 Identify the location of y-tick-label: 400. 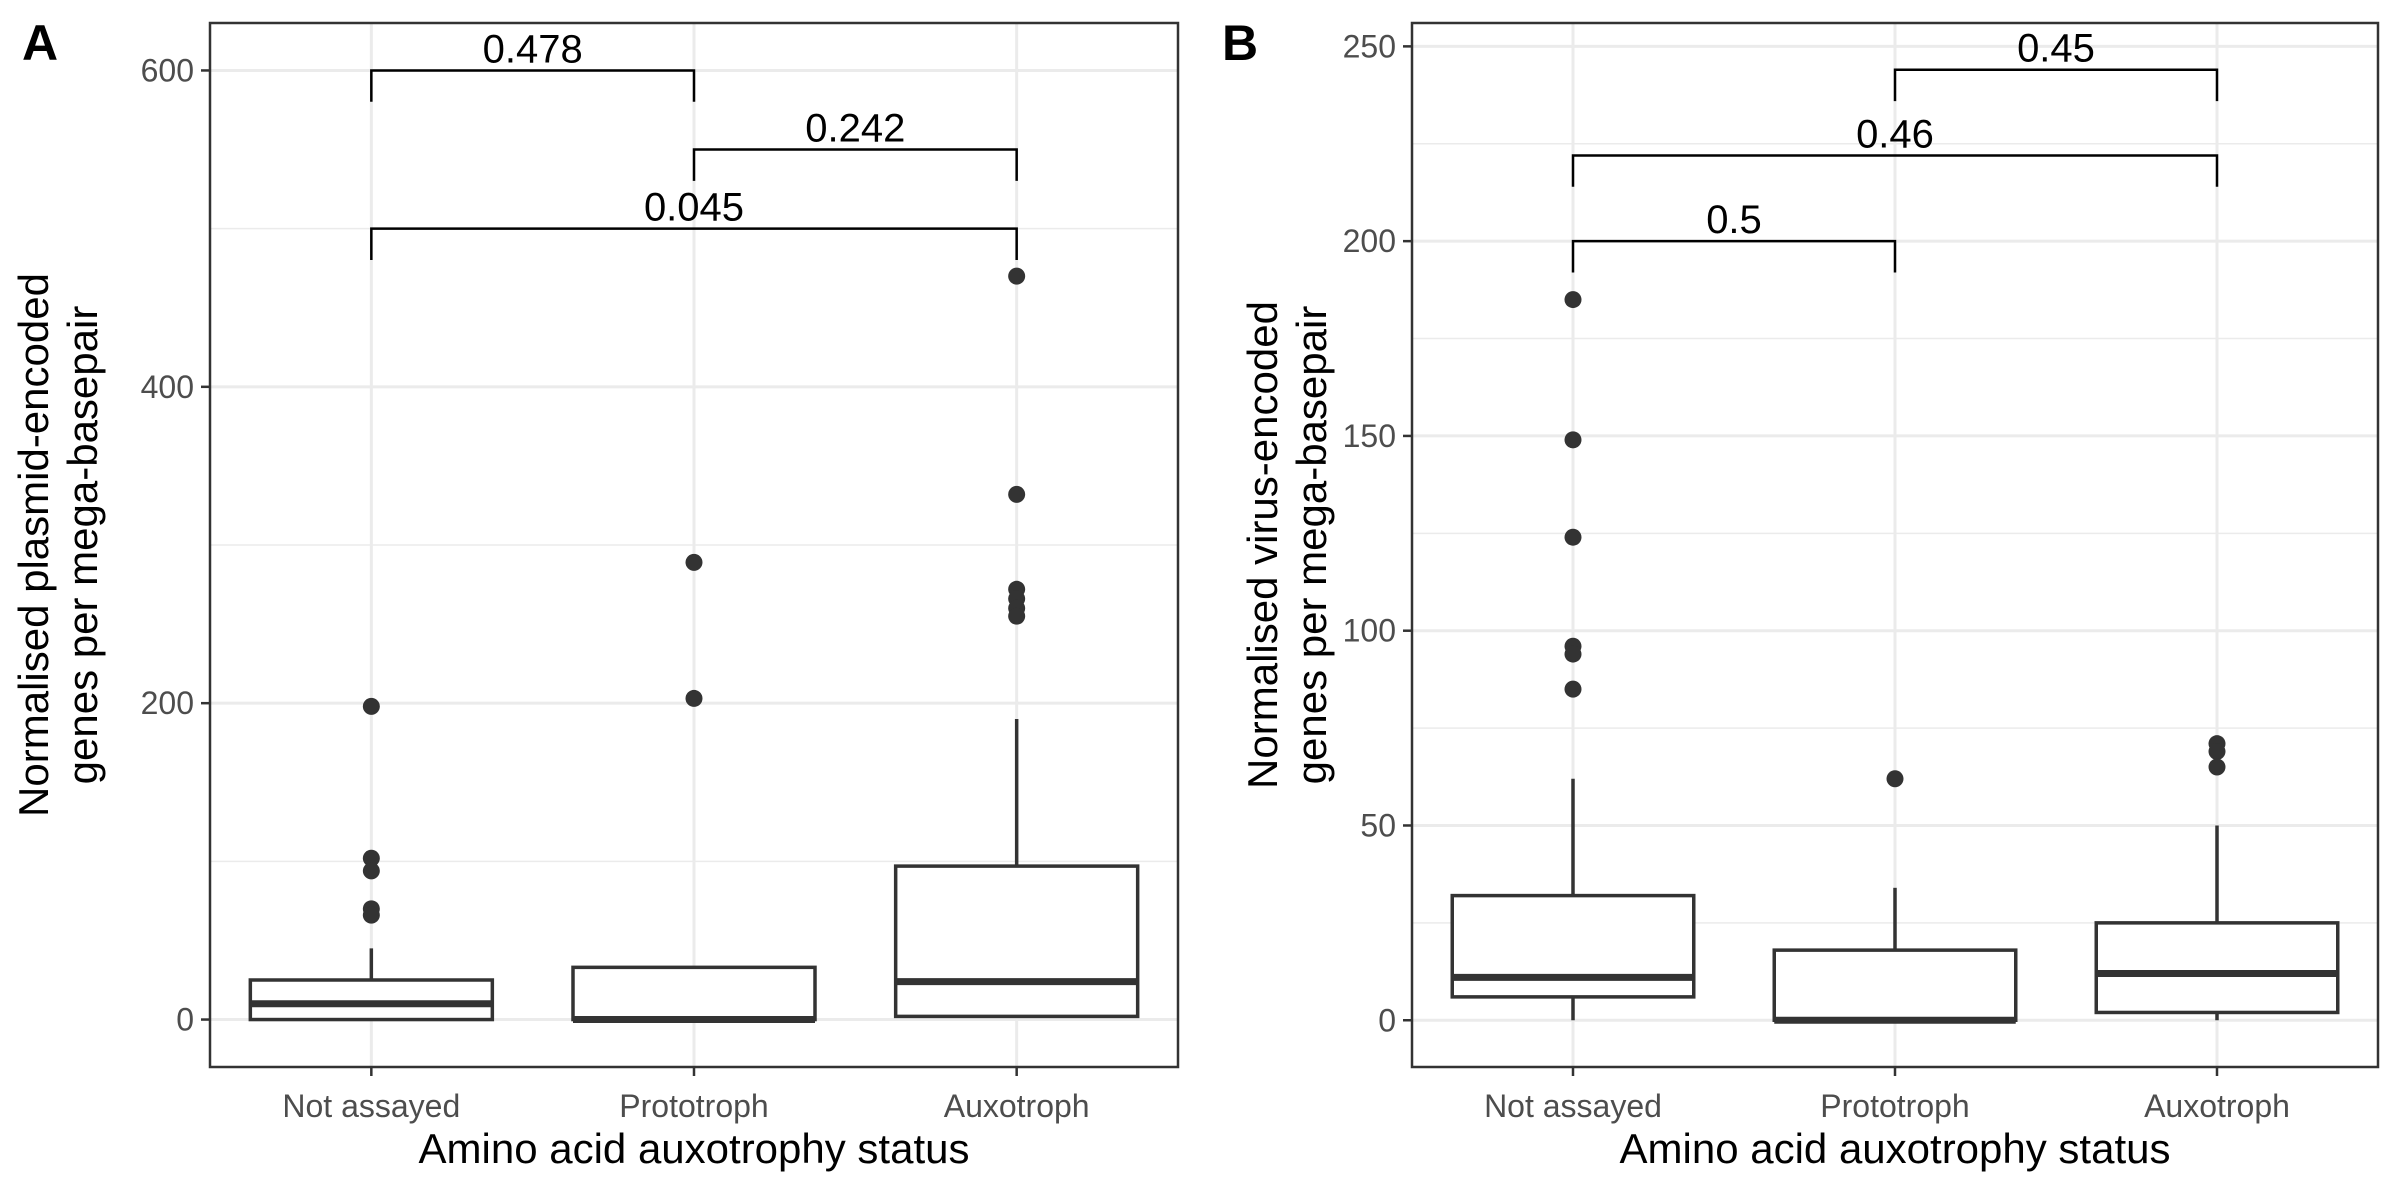
(167, 387).